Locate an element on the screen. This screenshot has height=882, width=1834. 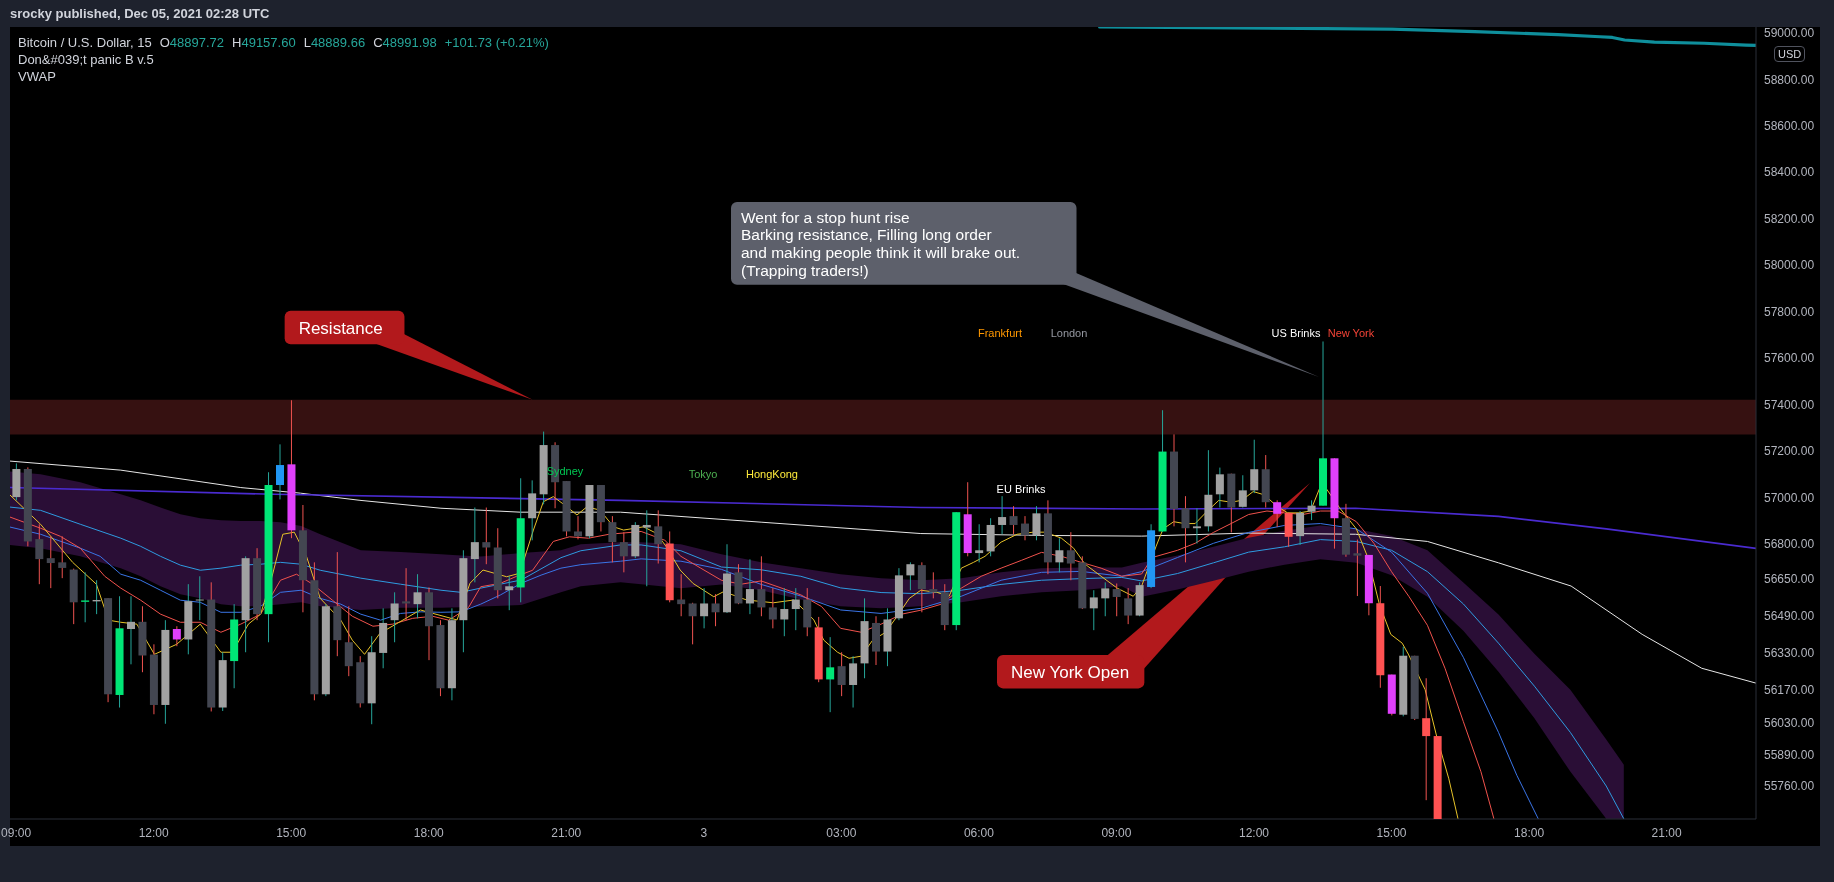
y-tick-label: 59000.00 is located at coordinates (1789, 33).